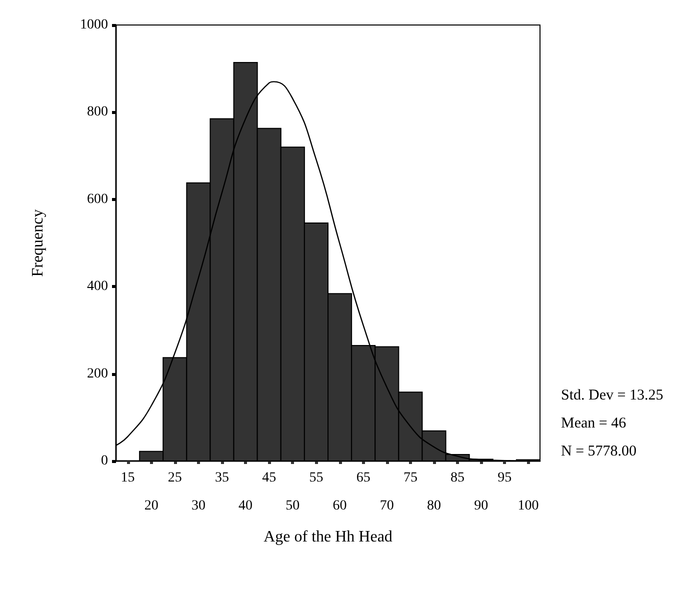 This screenshot has width=688, height=592. I want to click on x2-tick-label: 40, so click(245, 506).